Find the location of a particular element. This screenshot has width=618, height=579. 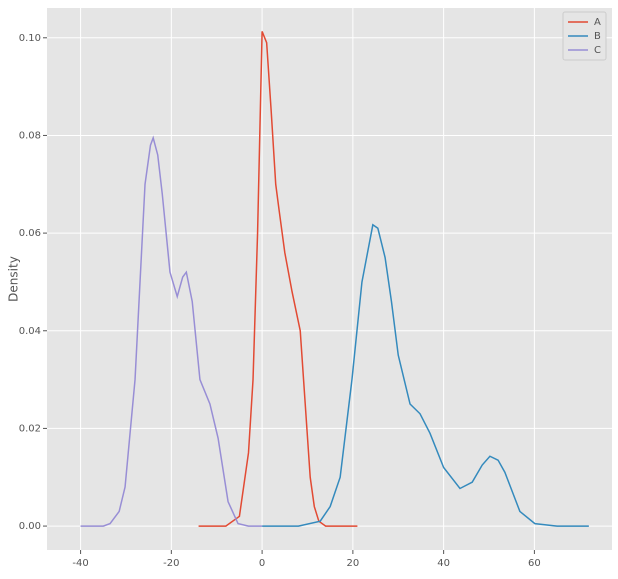

y-tick-label: 0.02 is located at coordinates (30, 428).